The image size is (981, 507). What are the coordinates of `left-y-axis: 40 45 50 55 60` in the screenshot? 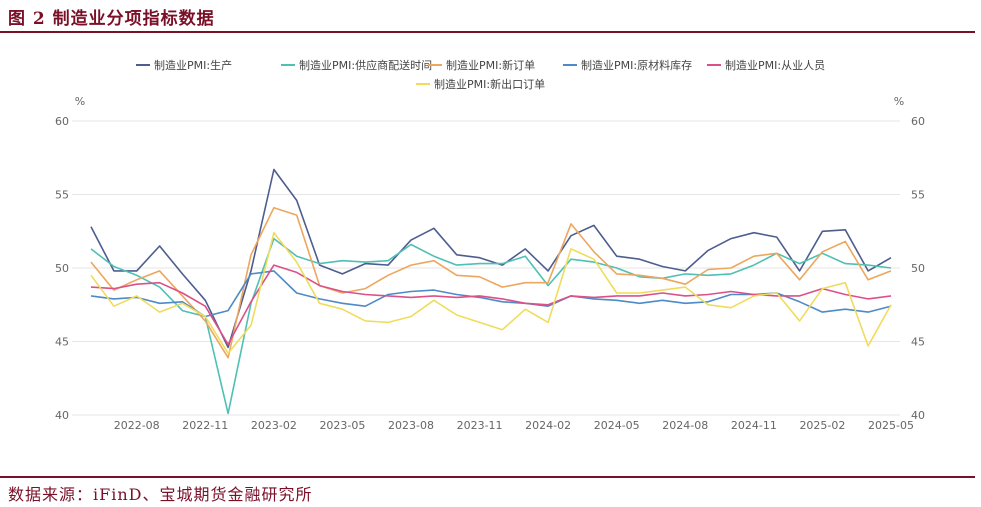 It's located at (62, 268).